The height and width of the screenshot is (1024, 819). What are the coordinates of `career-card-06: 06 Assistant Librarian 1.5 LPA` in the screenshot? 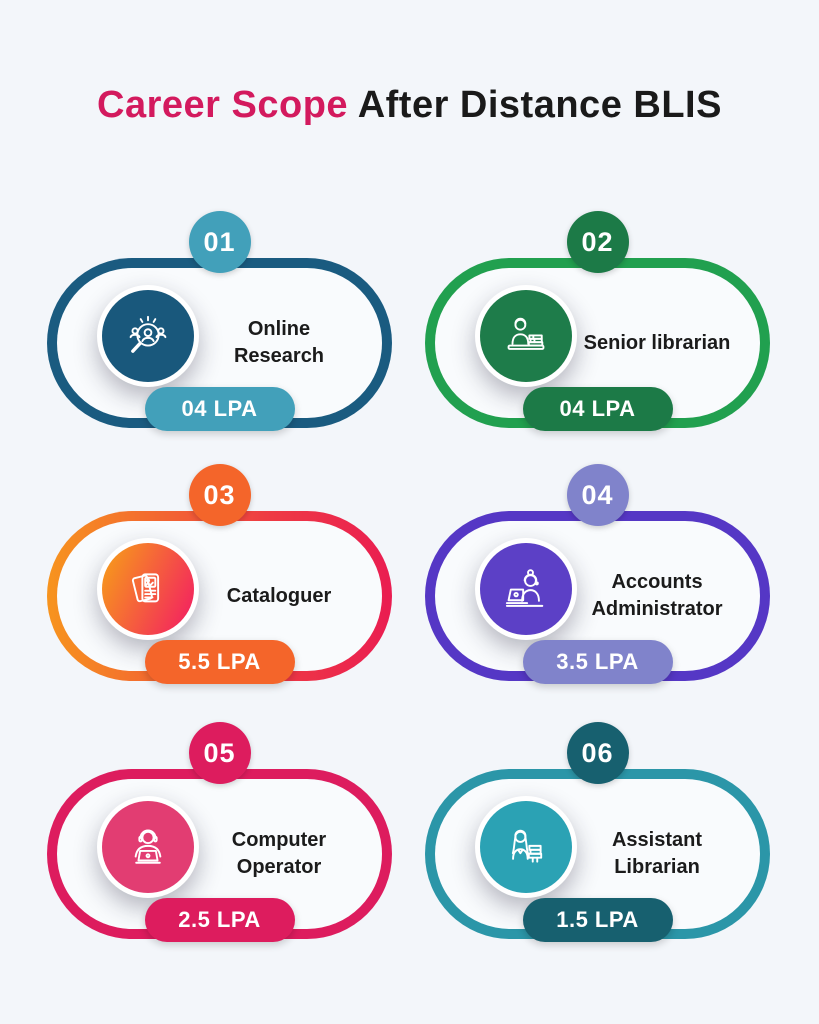 It's located at (597, 833).